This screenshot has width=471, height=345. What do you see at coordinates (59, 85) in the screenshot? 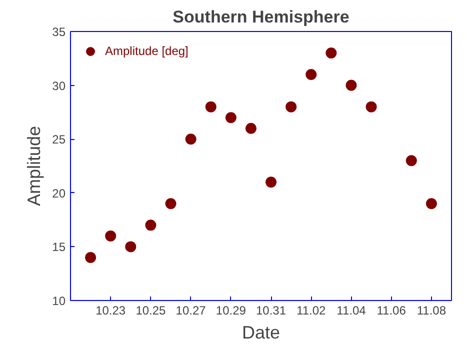
I see `y-tick-label: 30` at bounding box center [59, 85].